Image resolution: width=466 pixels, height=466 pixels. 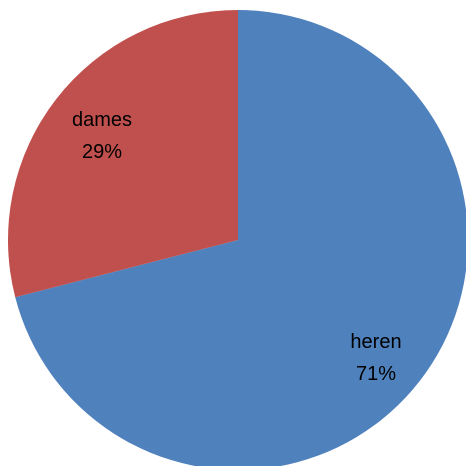 I want to click on slice-value-heren: 71%, so click(x=376, y=374).